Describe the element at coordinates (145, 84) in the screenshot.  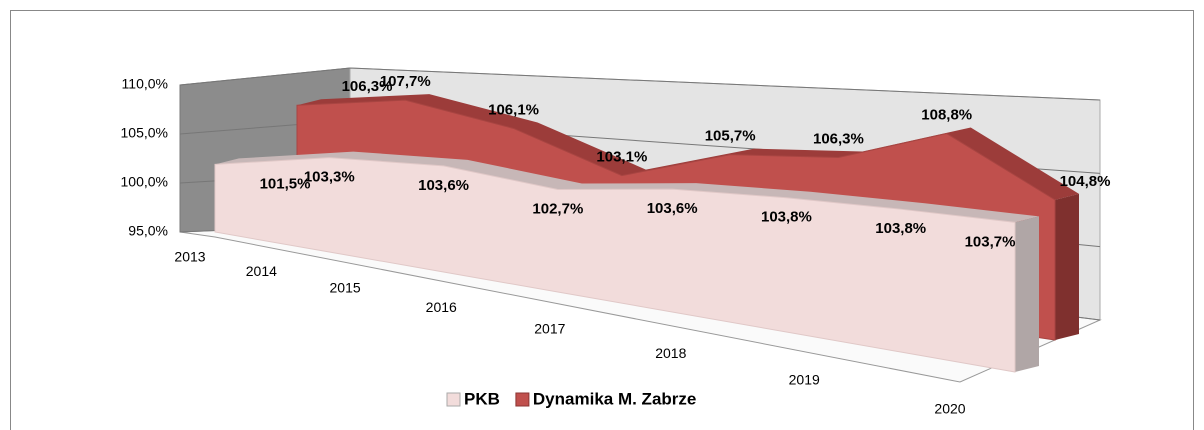
I see `y-tick-label: 110,0%` at that location.